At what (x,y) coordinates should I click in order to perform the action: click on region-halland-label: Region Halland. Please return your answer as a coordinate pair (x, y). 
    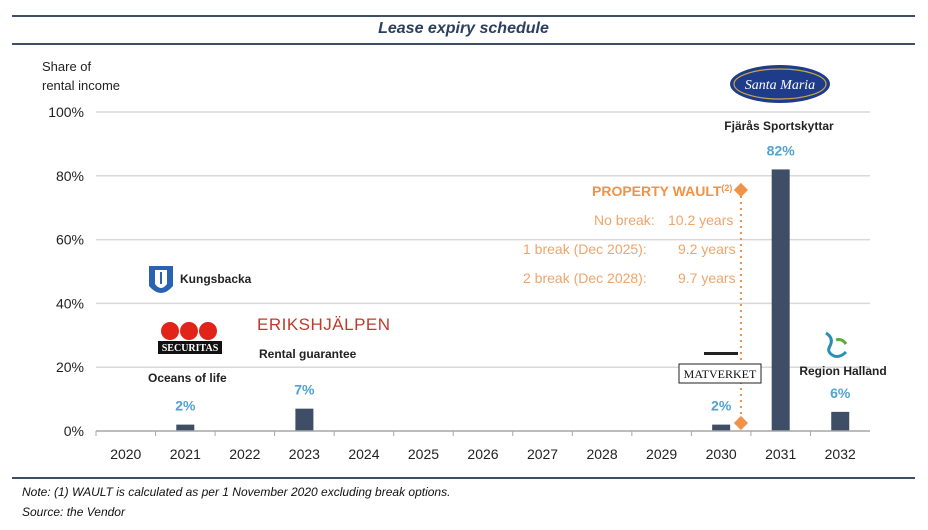
    Looking at the image, I should click on (842, 371).